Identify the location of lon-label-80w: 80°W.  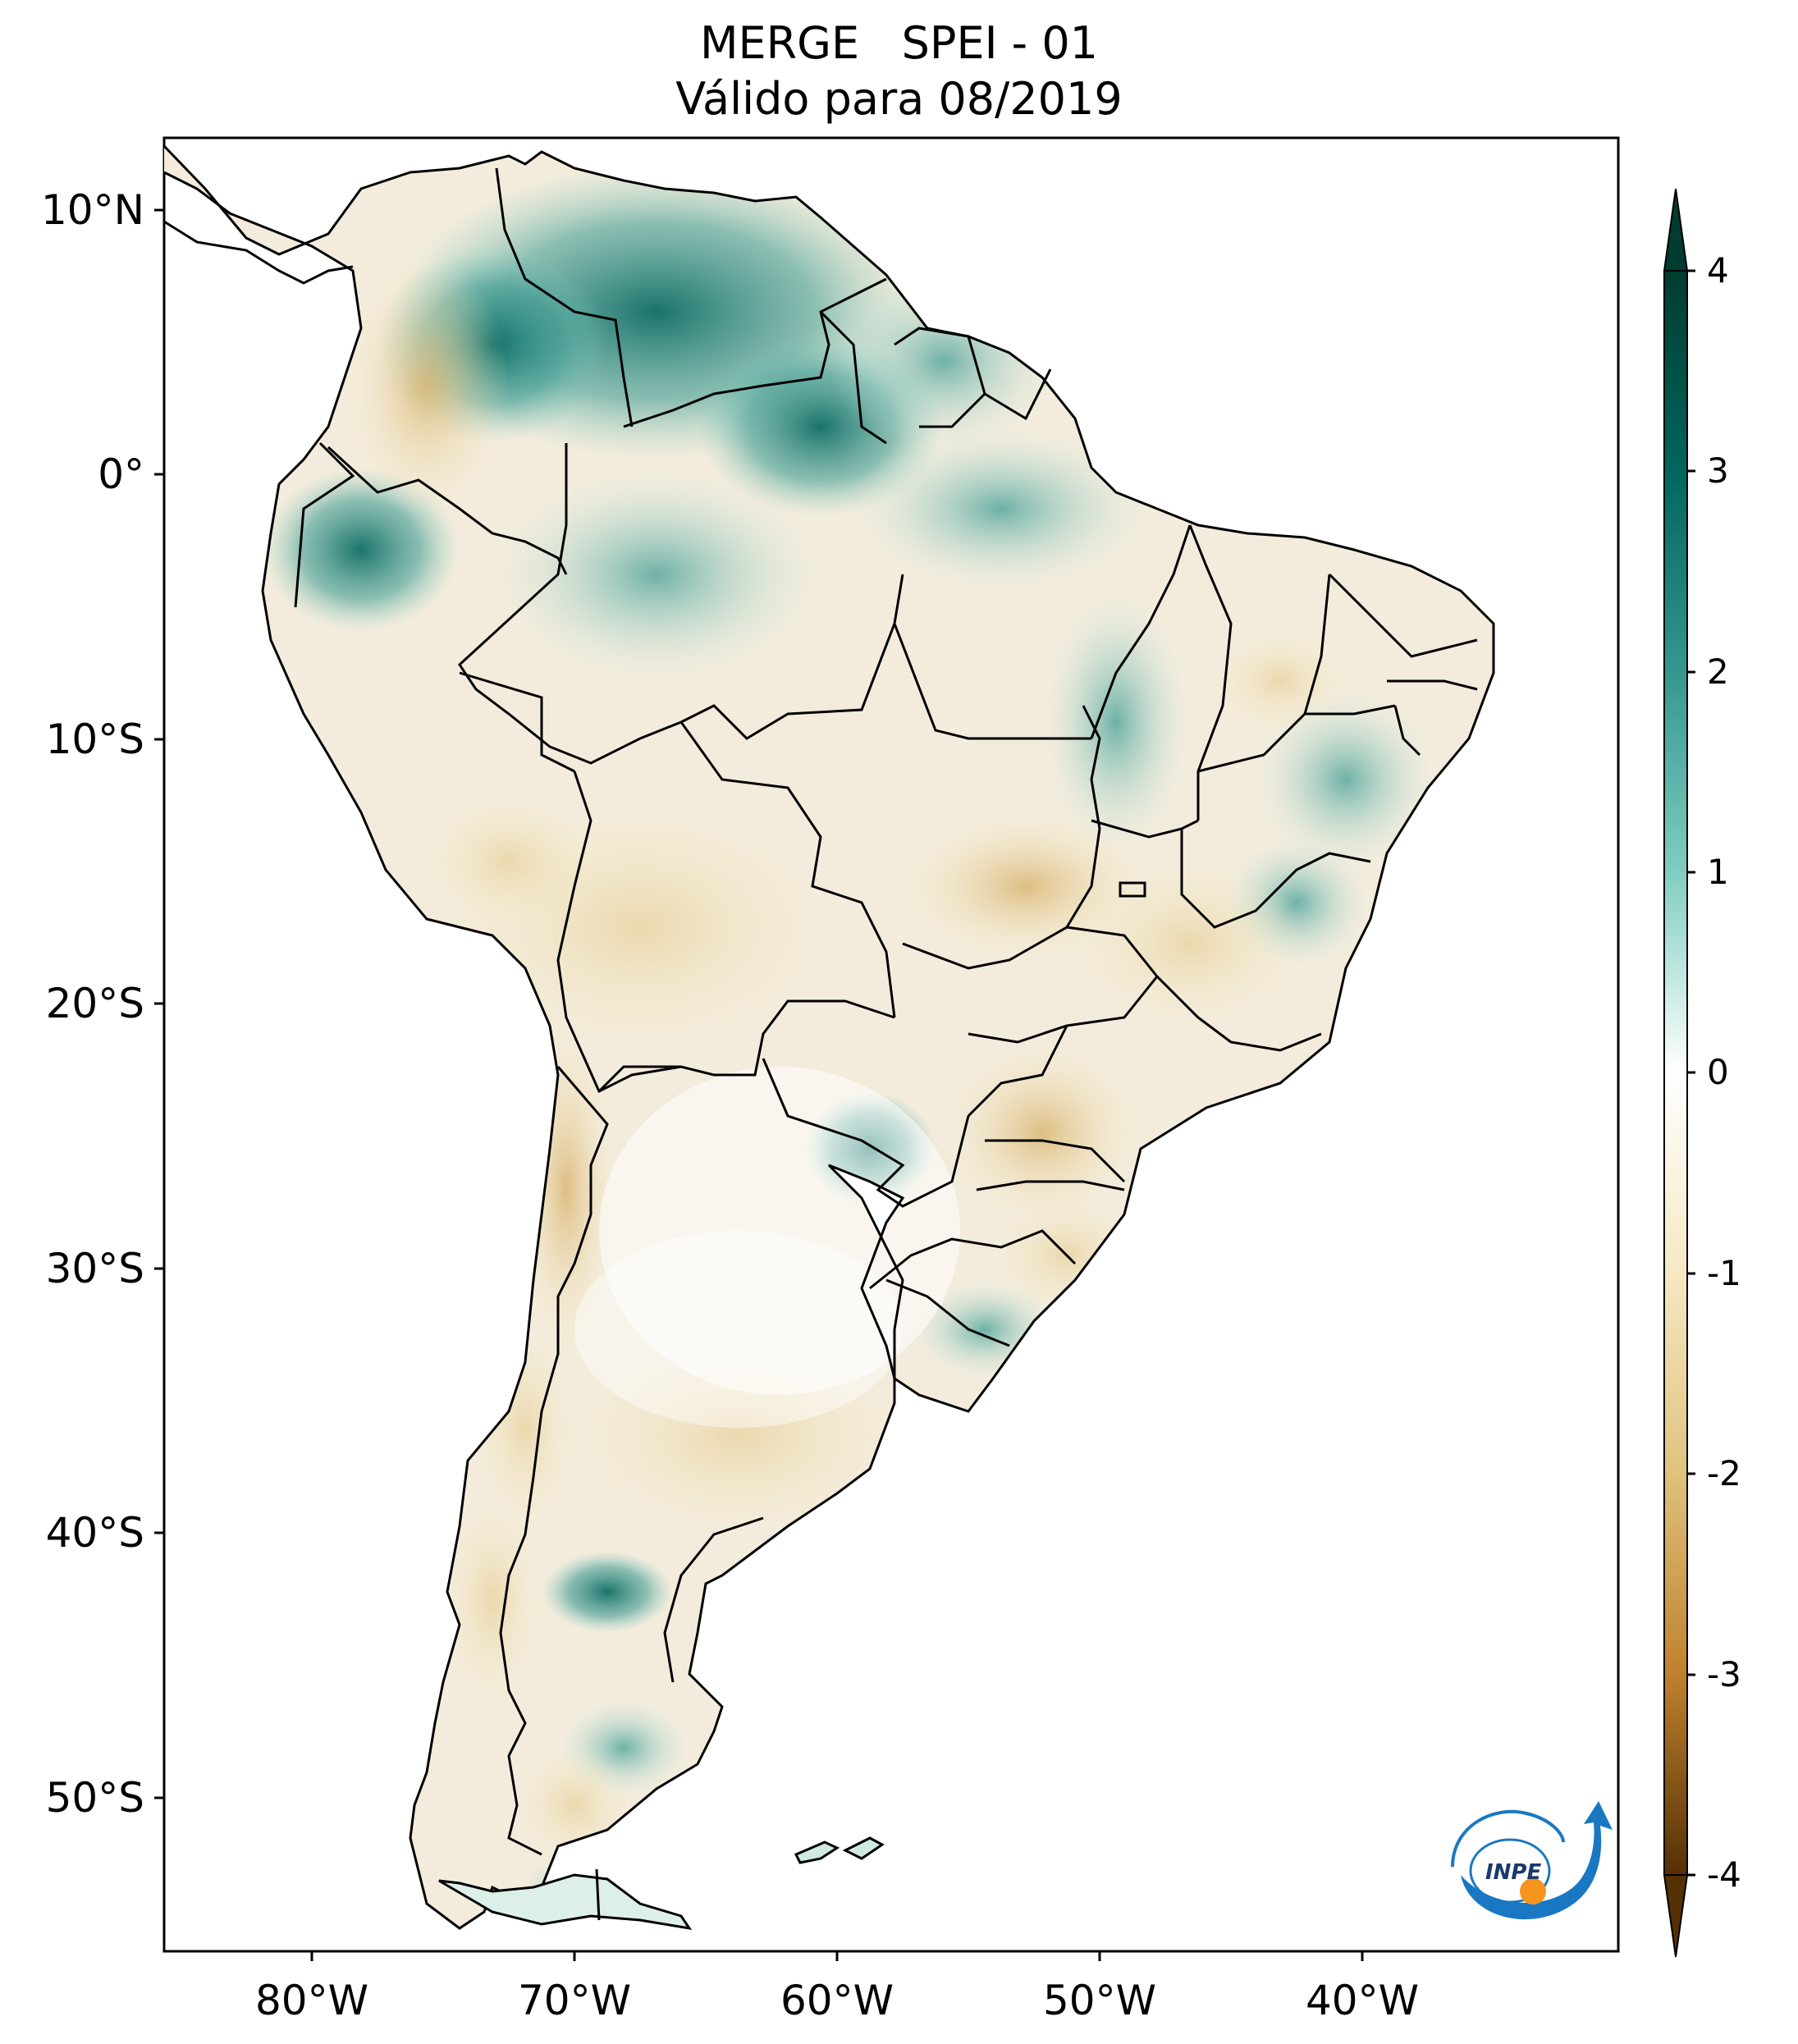
(311, 2001).